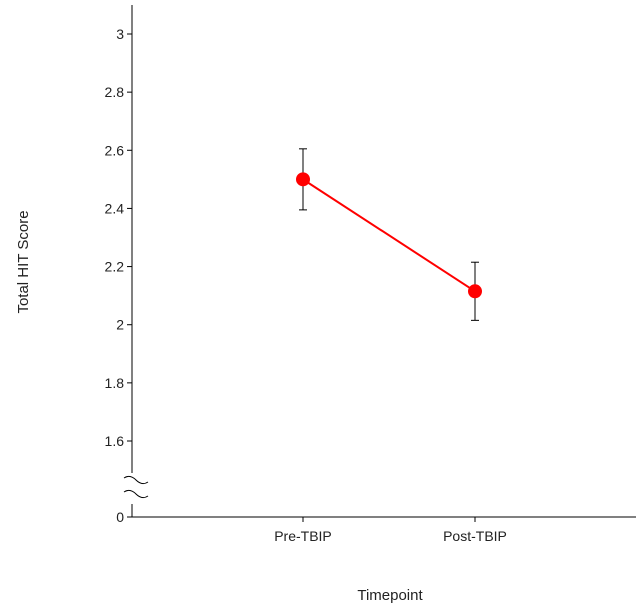 The height and width of the screenshot is (606, 639). I want to click on x-tick-label: Post-TBIP, so click(475, 536).